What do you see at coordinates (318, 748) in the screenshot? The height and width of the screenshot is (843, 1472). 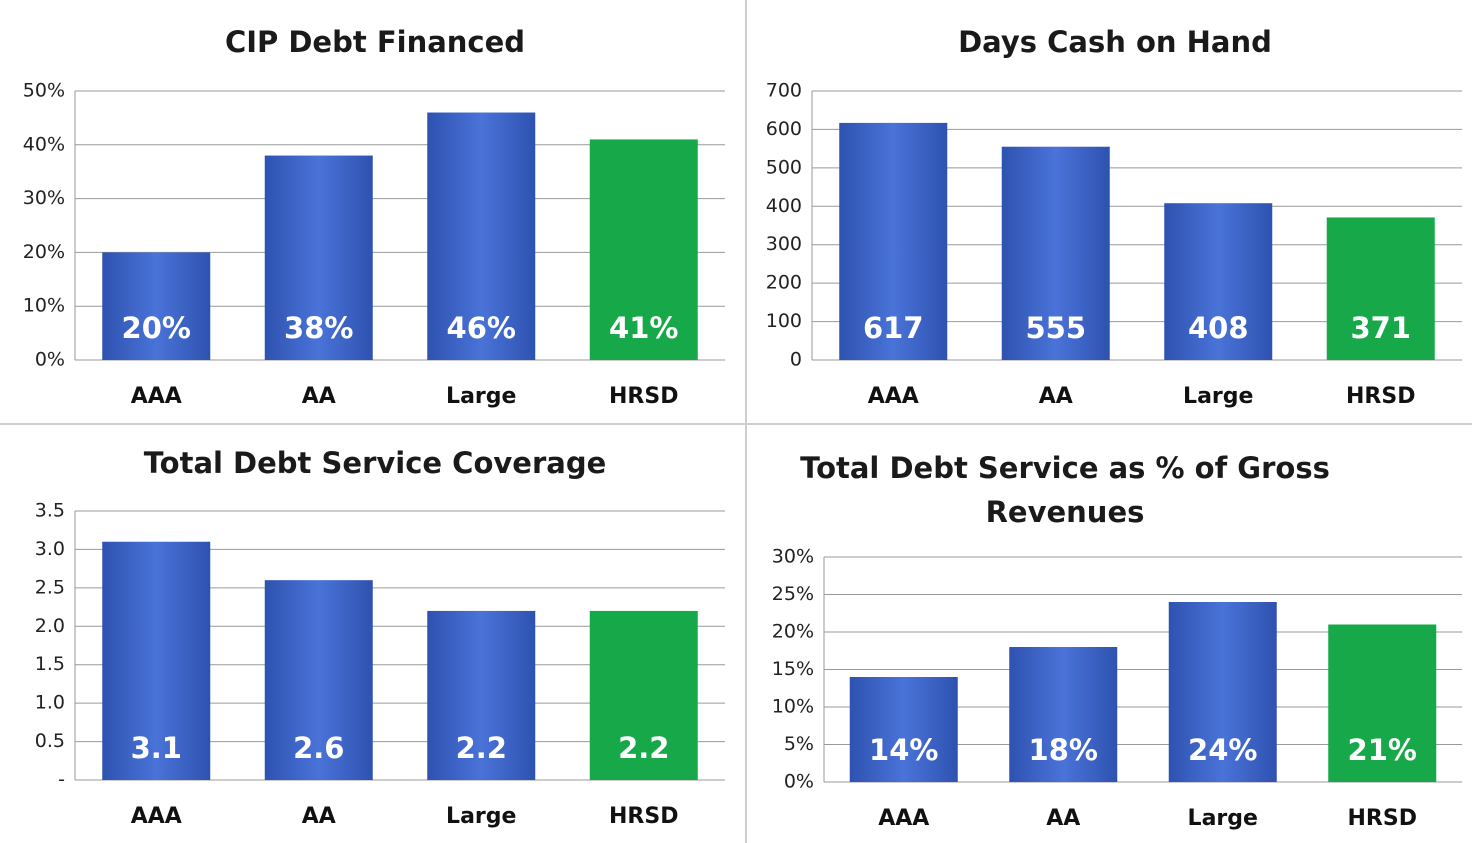 I see `data-label: 2.6` at bounding box center [318, 748].